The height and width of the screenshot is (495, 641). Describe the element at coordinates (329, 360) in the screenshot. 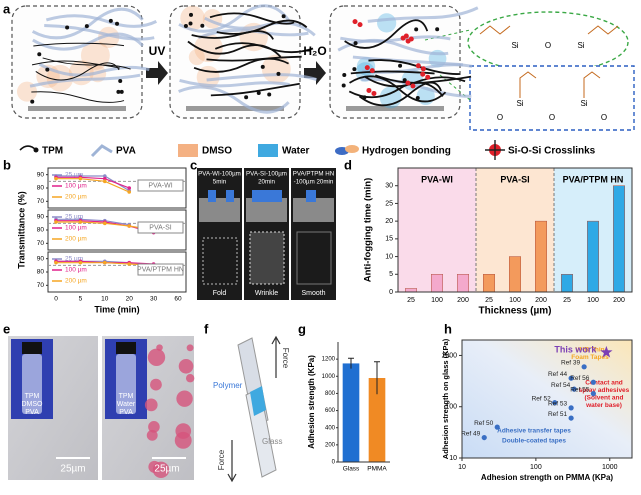

I see `y-tick-label: 1200` at that location.